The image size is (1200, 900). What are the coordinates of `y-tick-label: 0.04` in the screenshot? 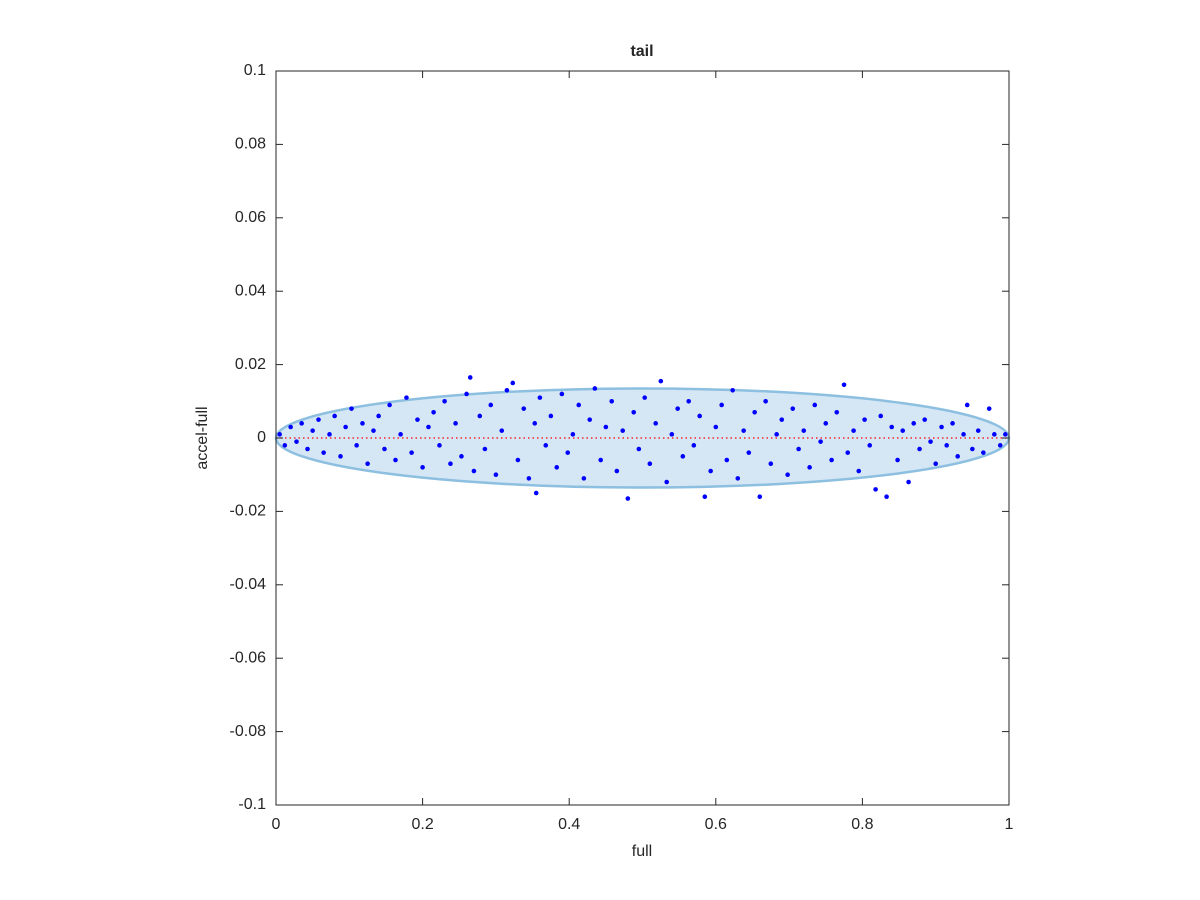 It's located at (250, 290).